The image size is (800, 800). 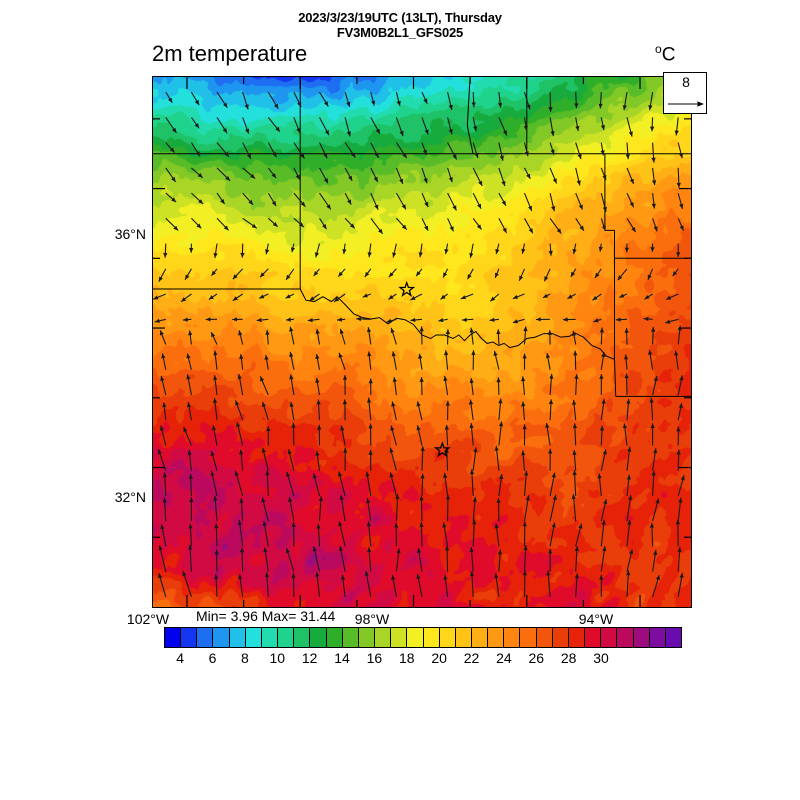 I want to click on degree-symbol: o, so click(x=658, y=49).